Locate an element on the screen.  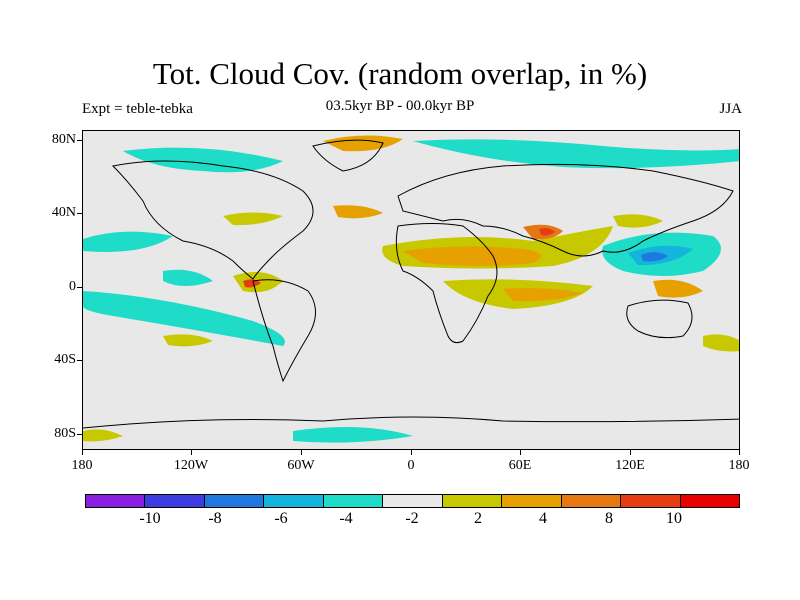
y-tick-label: 40N is located at coordinates (63, 212).